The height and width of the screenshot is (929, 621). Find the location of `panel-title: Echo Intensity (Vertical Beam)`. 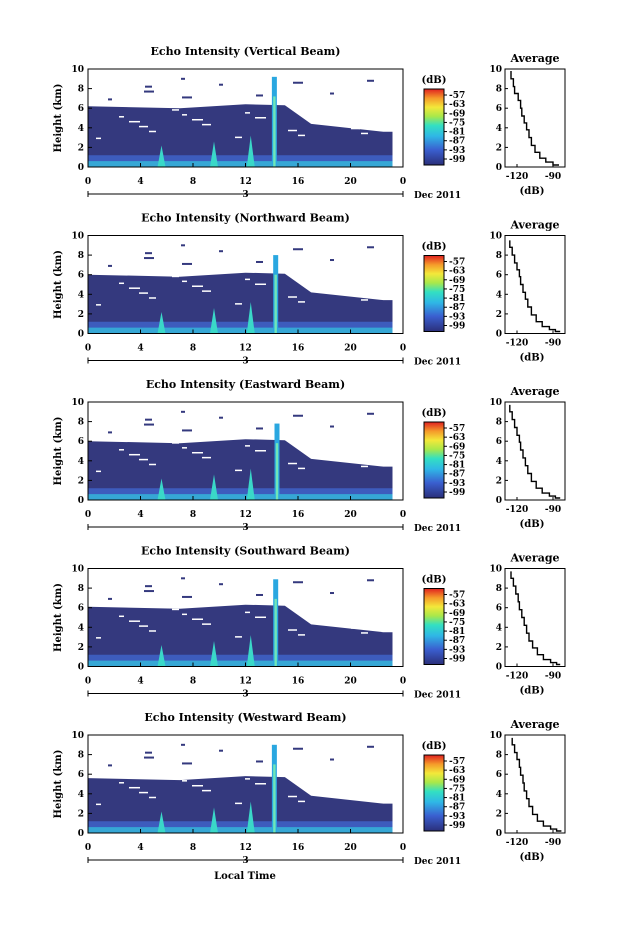

panel-title: Echo Intensity (Vertical Beam) is located at coordinates (245, 51).